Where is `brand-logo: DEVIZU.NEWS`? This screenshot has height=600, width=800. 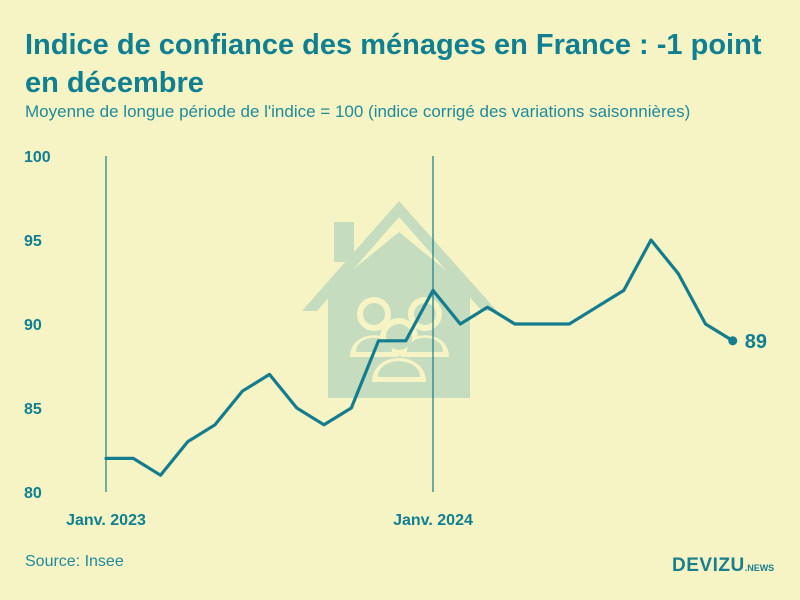
brand-logo: DEVIZU.NEWS is located at coordinates (723, 566).